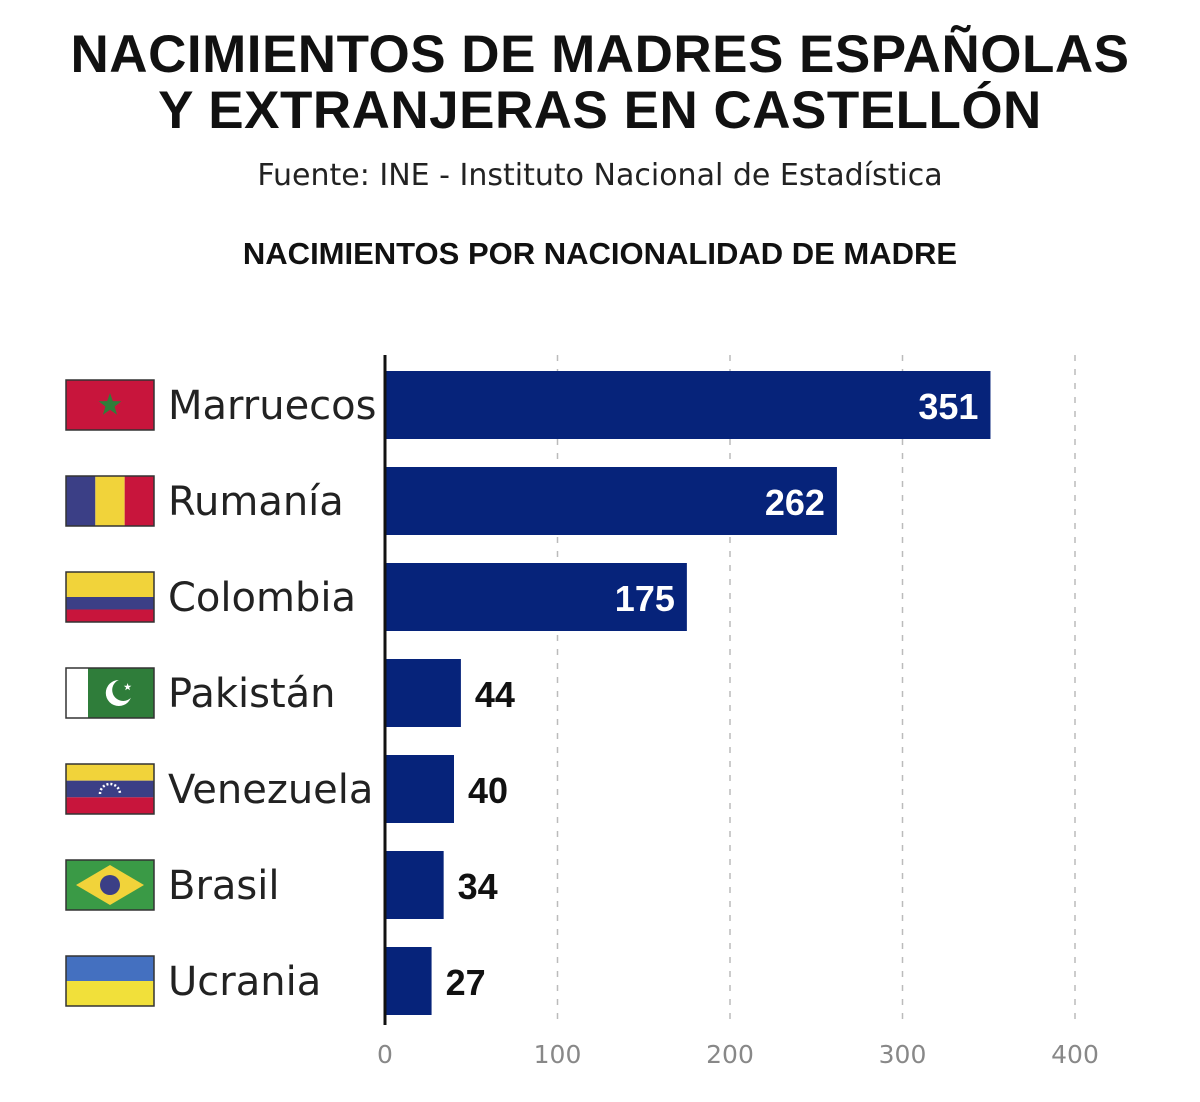 This screenshot has height=1102, width=1200. Describe the element at coordinates (948, 406) in the screenshot. I see `data-label: 351` at that location.